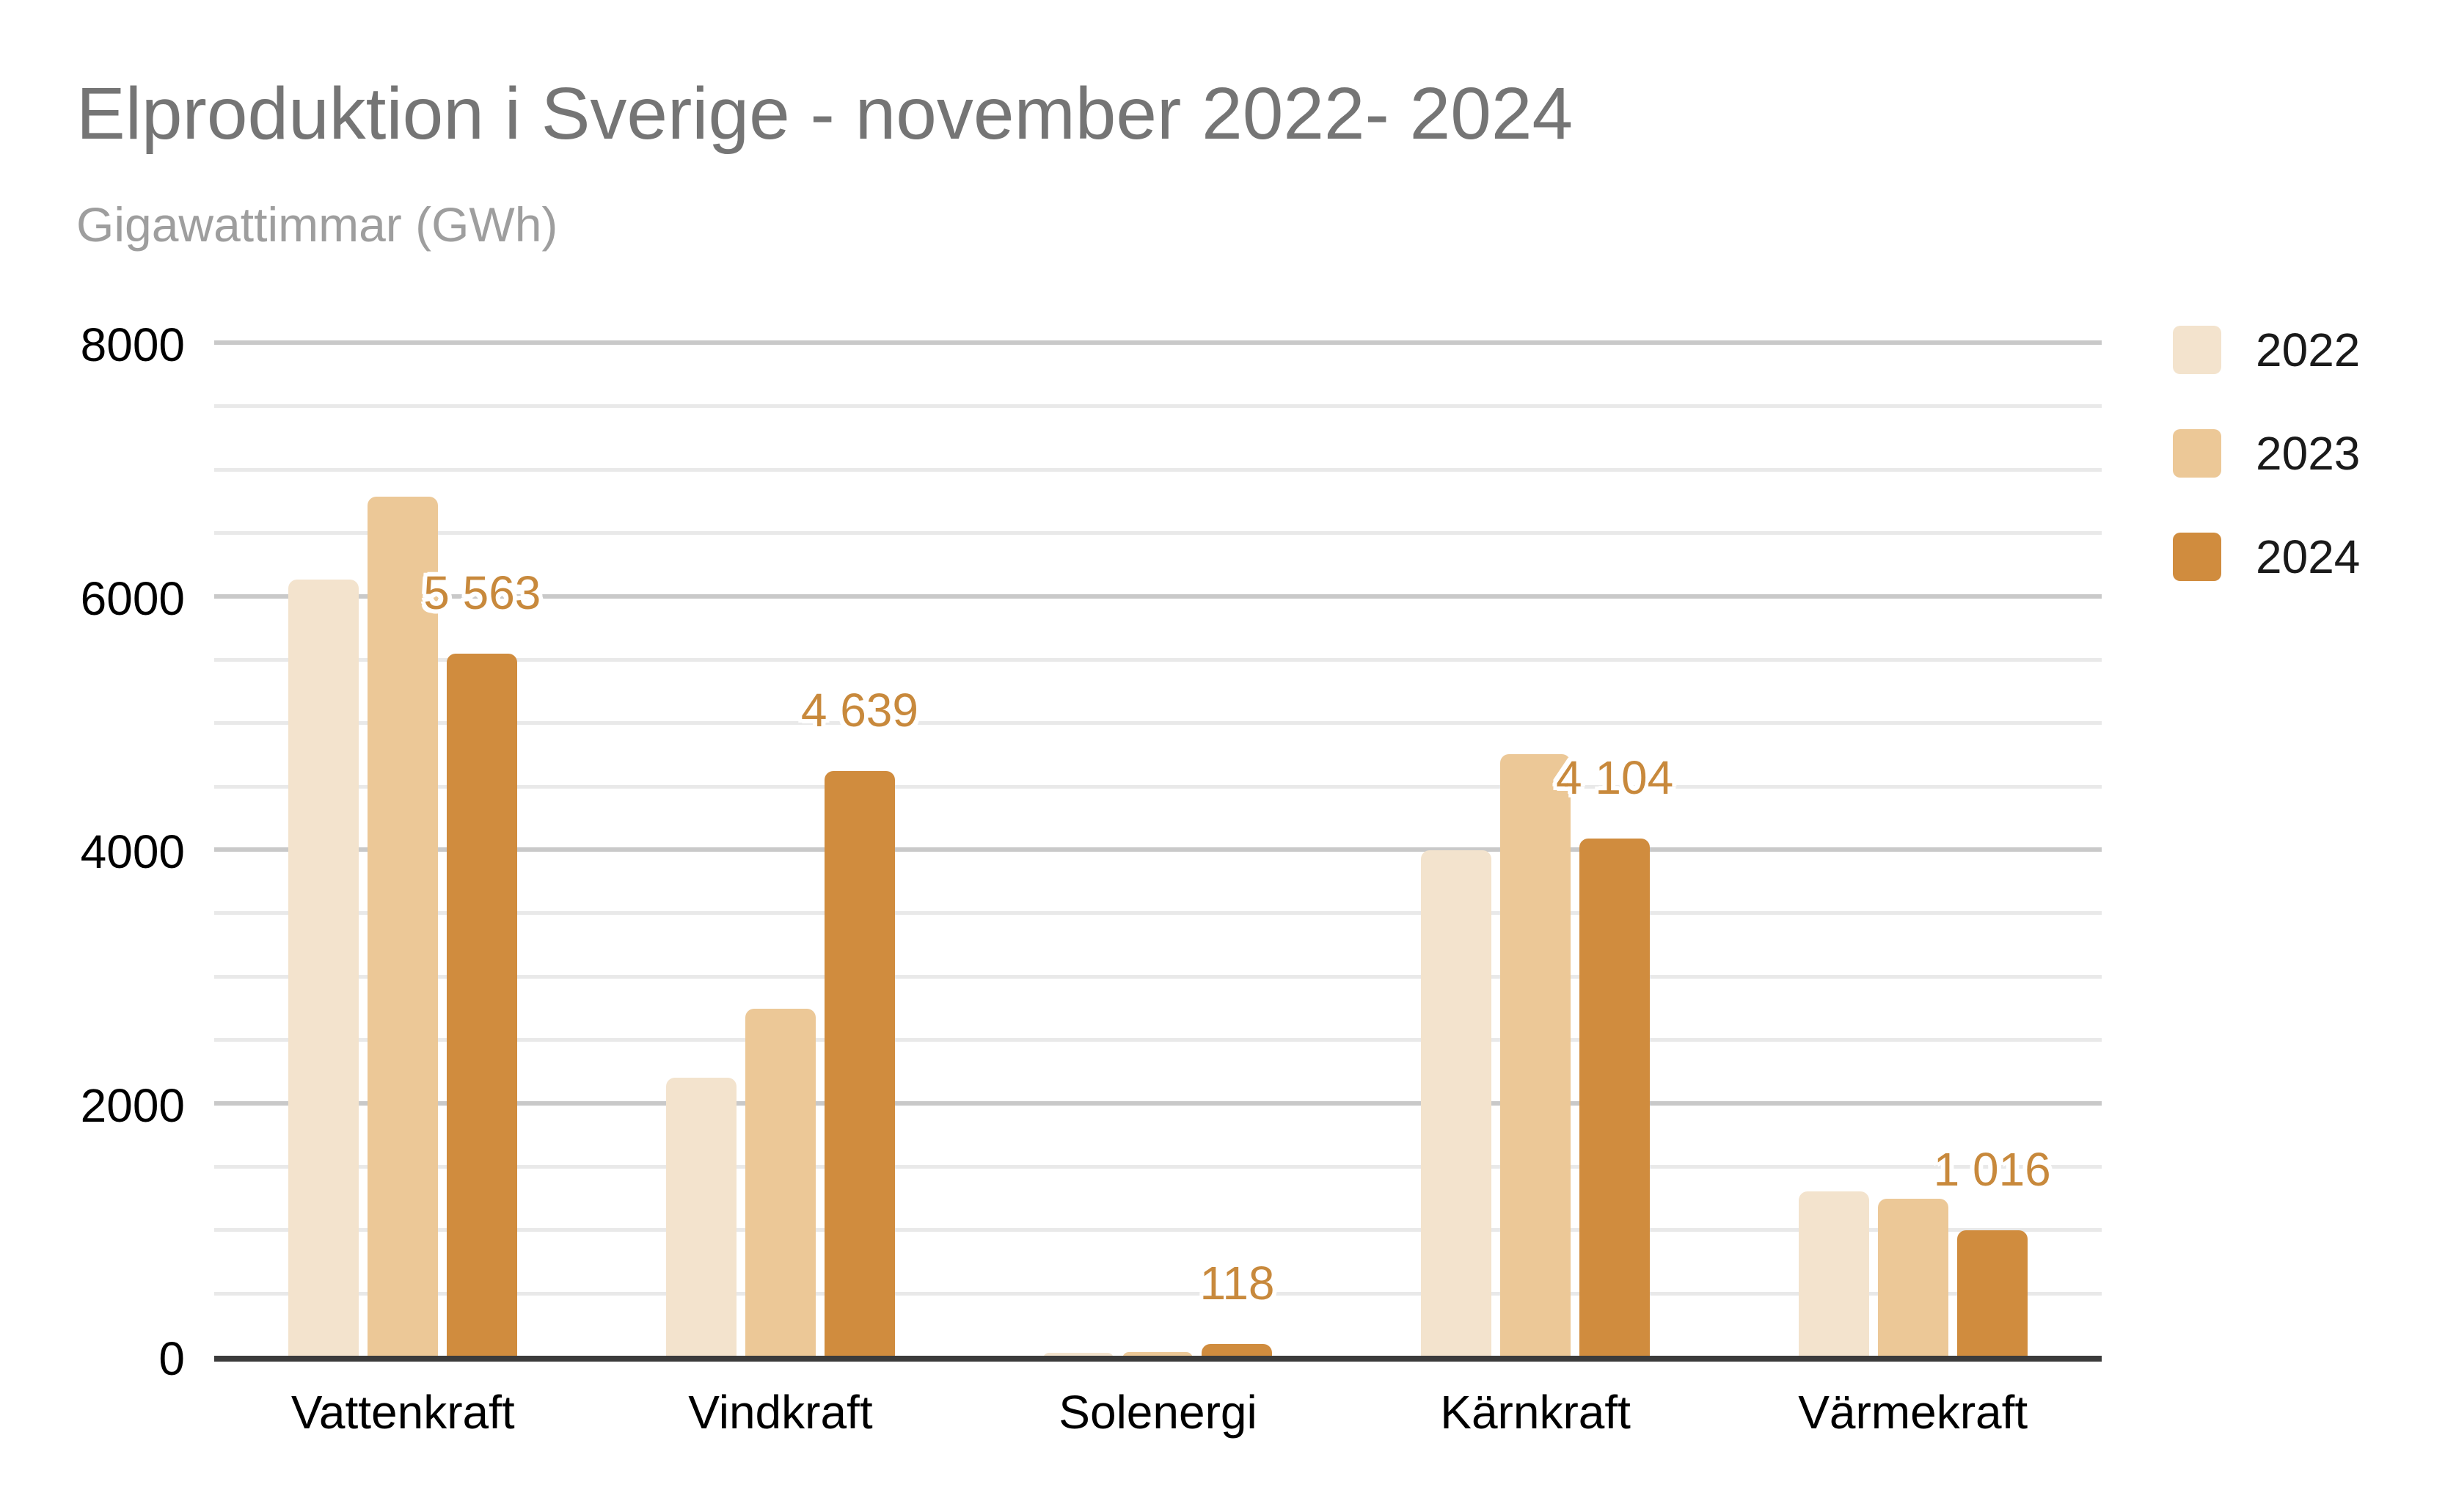 The image size is (2445, 1512). I want to click on legend-swatch-2022, so click(2197, 350).